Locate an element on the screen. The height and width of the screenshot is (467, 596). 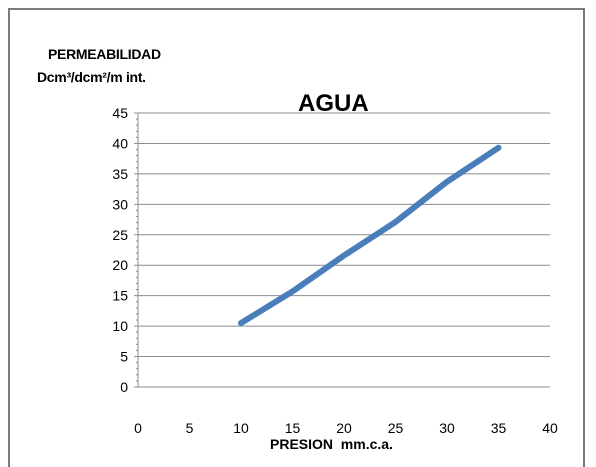
y-tick-label: 15 is located at coordinates (120, 296).